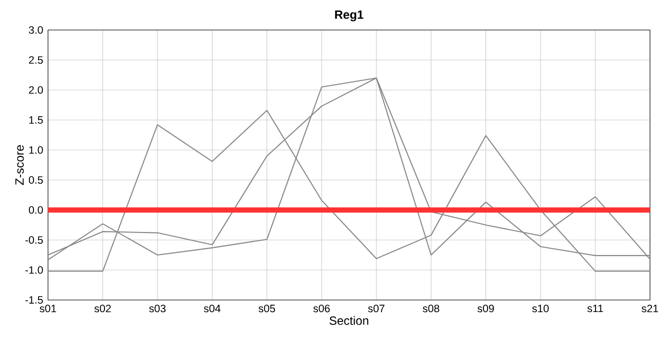 This screenshot has height=360, width=660. What do you see at coordinates (34, 270) in the screenshot?
I see `y-tick-label: -1.0` at bounding box center [34, 270].